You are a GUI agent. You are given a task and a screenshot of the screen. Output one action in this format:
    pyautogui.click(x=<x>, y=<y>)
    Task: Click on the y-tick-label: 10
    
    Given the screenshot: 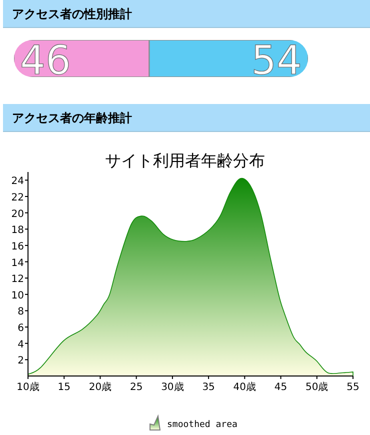 What is the action you would take?
    pyautogui.click(x=17, y=296)
    